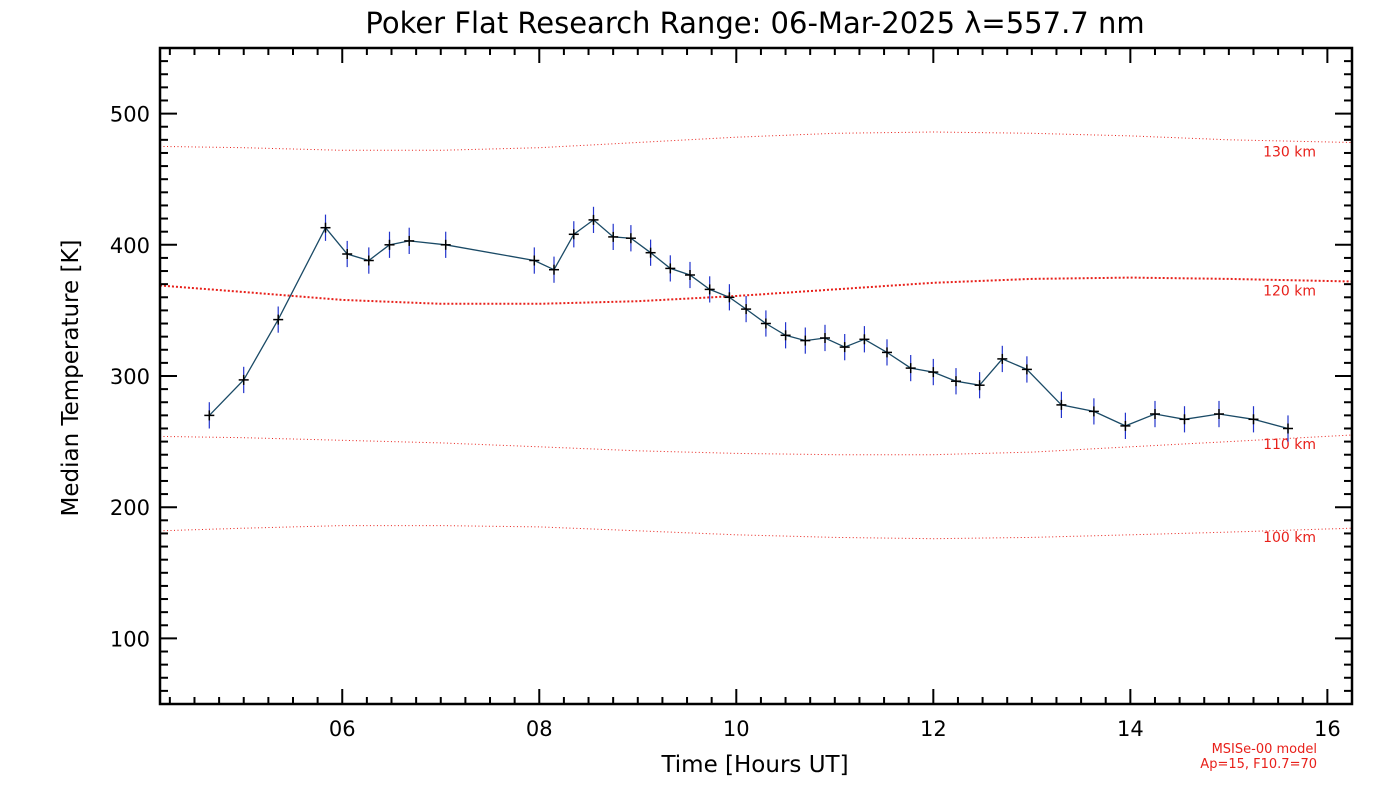 This screenshot has width=1400, height=800. I want to click on x-tick-label: 12, so click(933, 729).